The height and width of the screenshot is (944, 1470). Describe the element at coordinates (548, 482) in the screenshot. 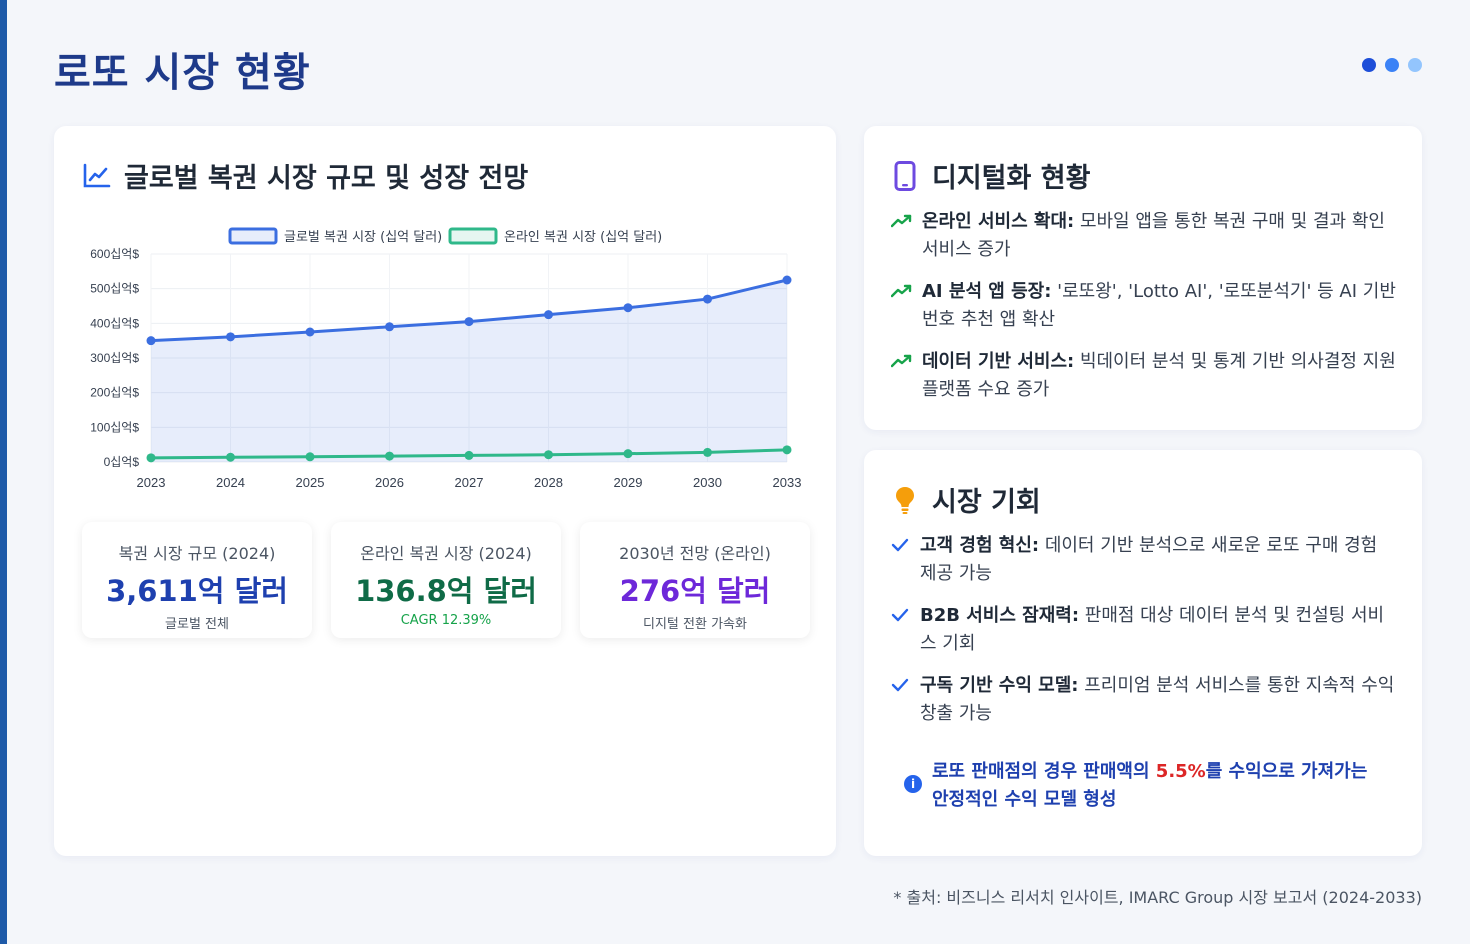

I see `x-tick-label: 2028` at that location.